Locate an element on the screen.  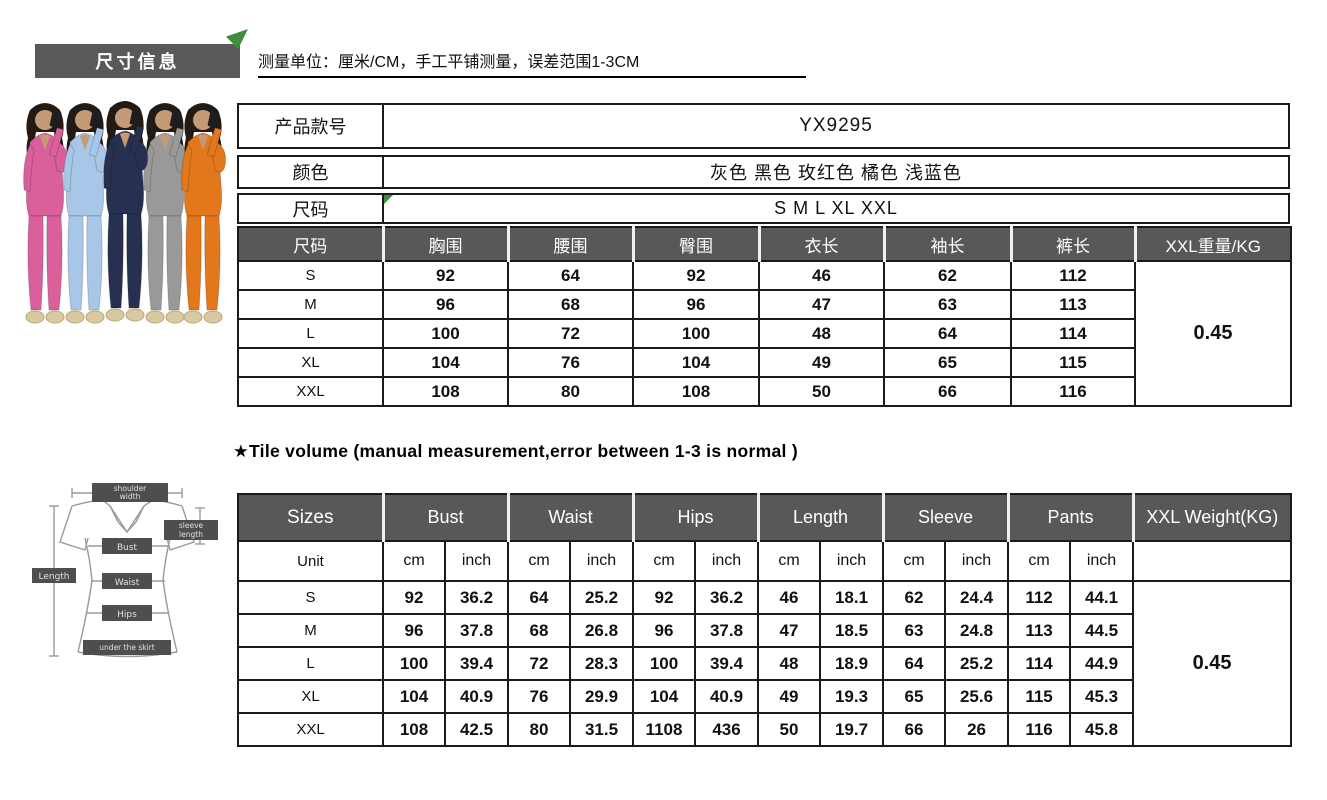
column-header-cell: Length is located at coordinates (820, 517).